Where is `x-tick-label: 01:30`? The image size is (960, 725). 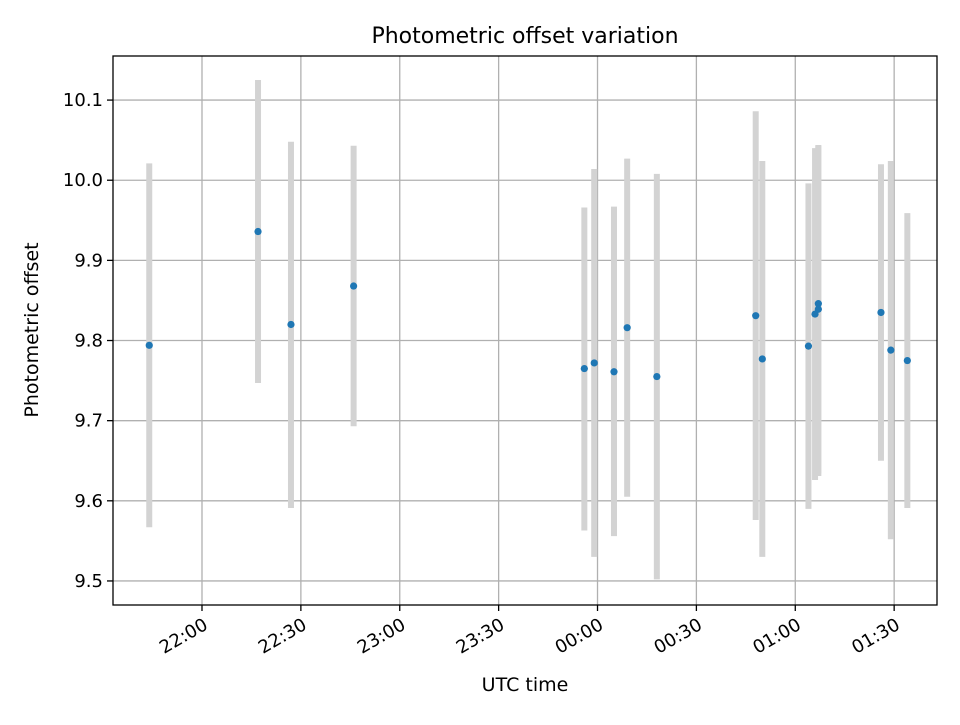
x-tick-label: 01:30 is located at coordinates (875, 636).